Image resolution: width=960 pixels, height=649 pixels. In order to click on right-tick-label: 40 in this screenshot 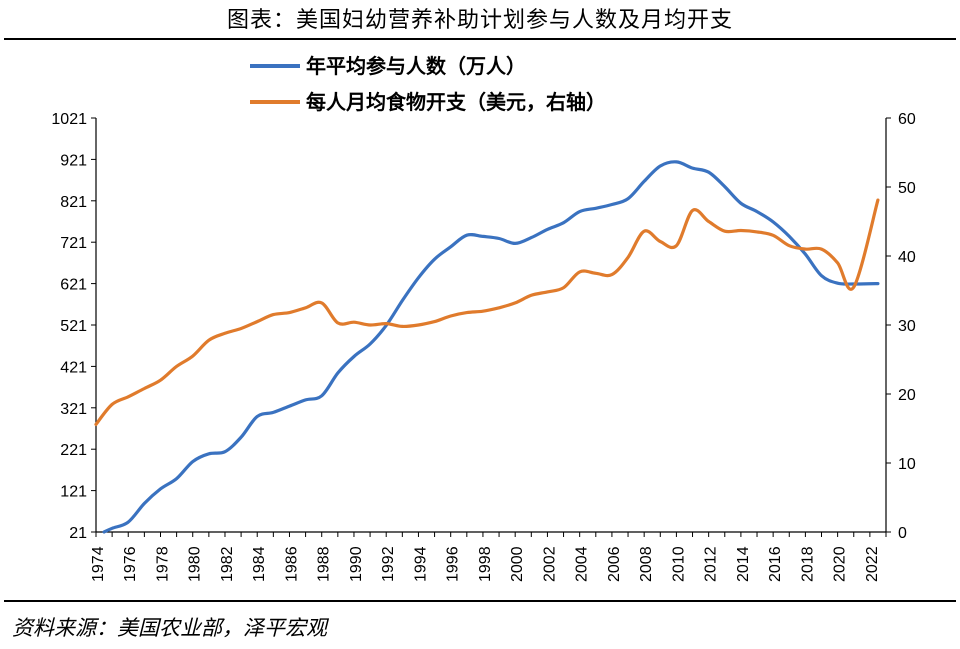, I will do `click(907, 257)`.